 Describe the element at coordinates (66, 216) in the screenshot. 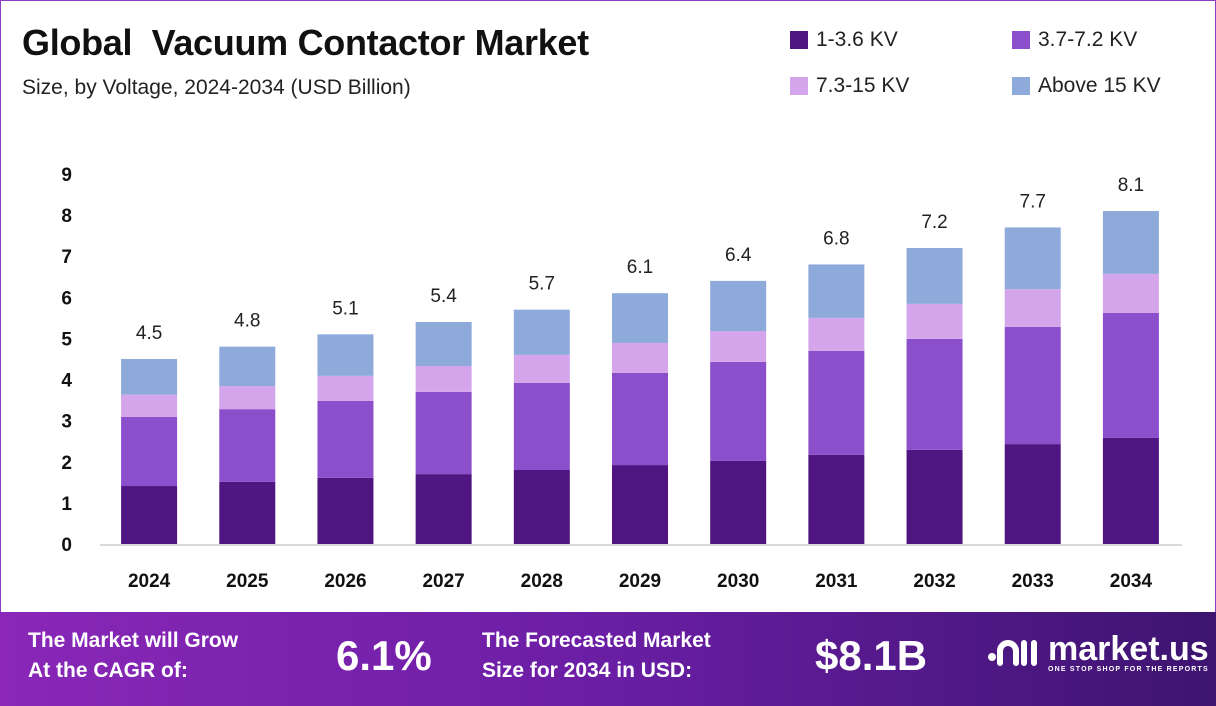

I see `y-tick-label: 8` at that location.